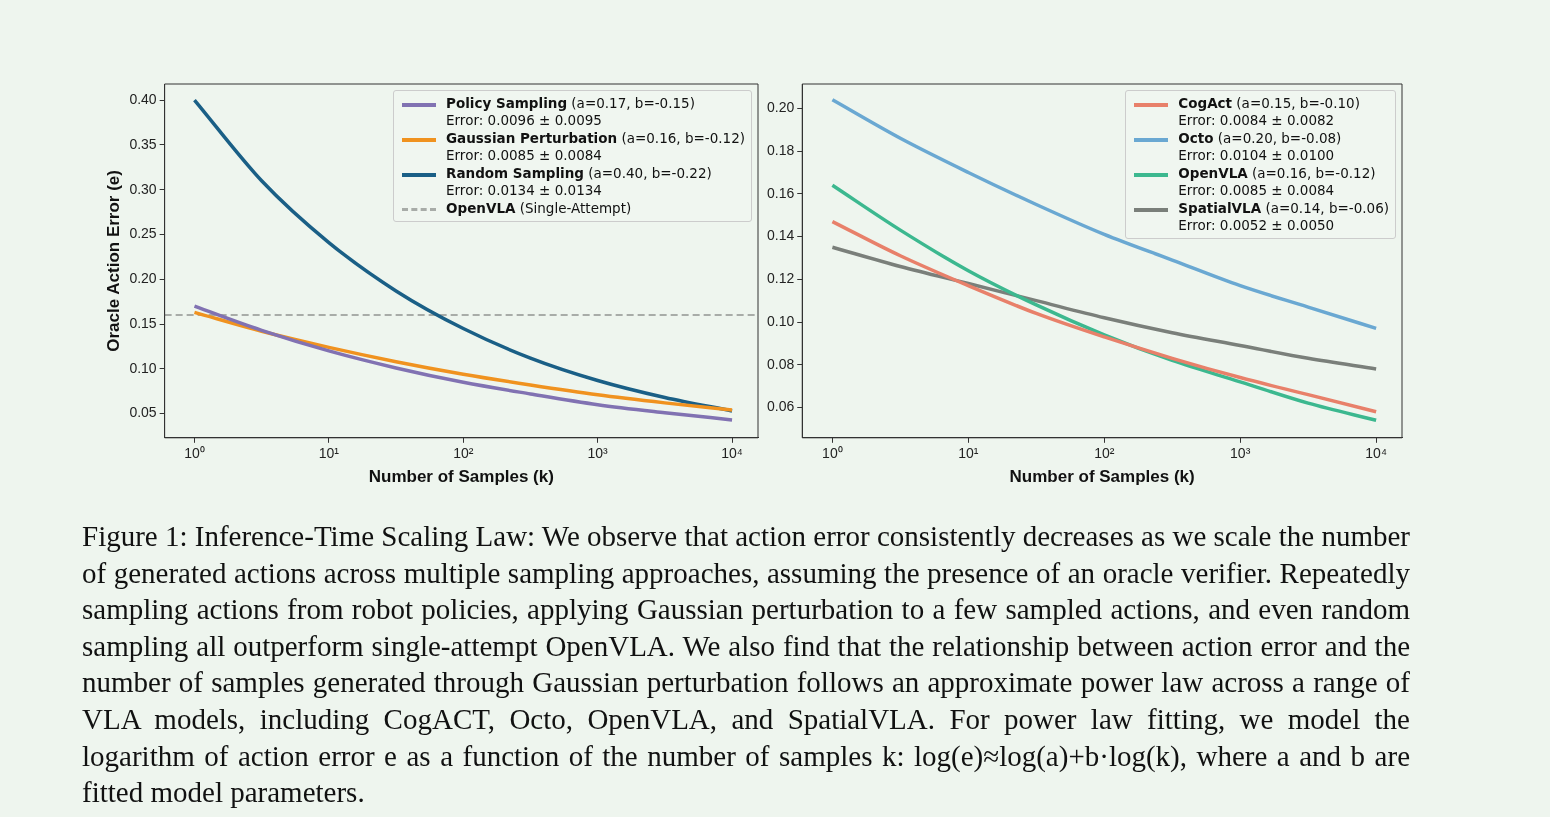  I want to click on y-tick-label: 0.35, so click(143, 143).